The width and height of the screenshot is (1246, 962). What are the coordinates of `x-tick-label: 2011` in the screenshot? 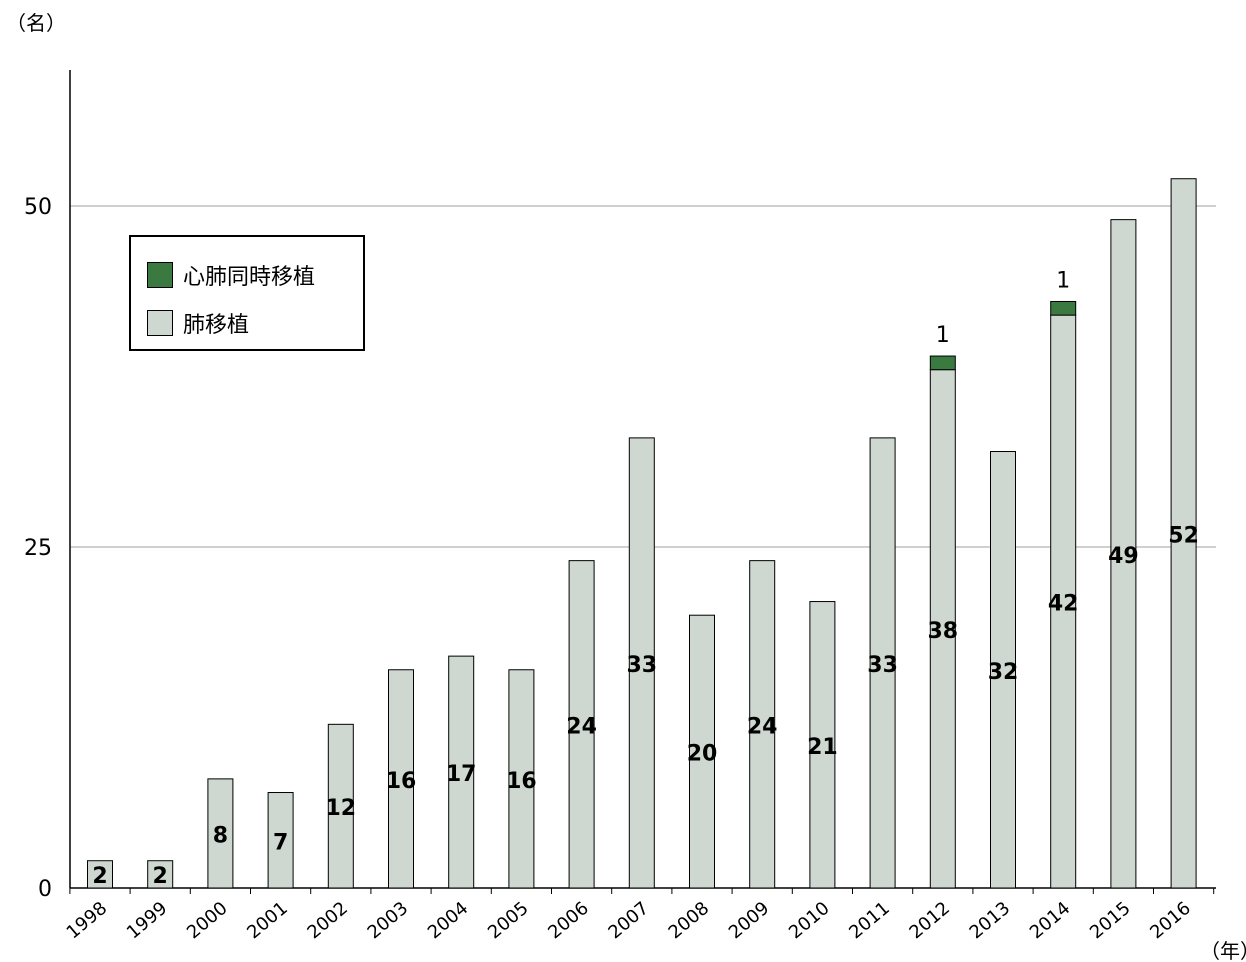 It's located at (869, 921).